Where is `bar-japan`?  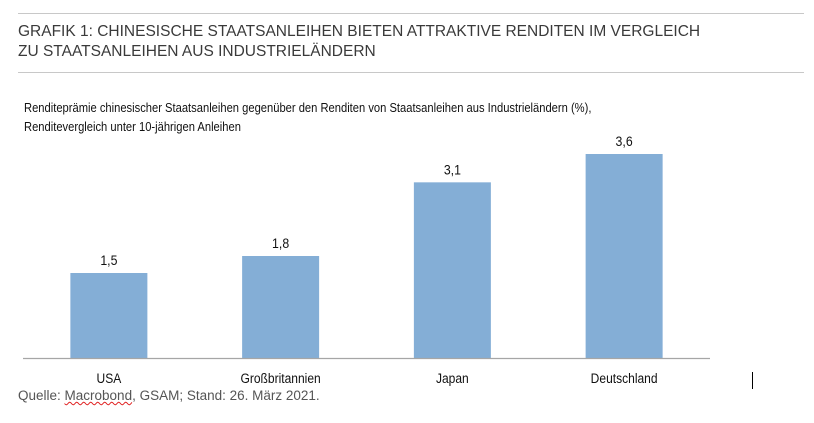
bar-japan is located at coordinates (452, 270).